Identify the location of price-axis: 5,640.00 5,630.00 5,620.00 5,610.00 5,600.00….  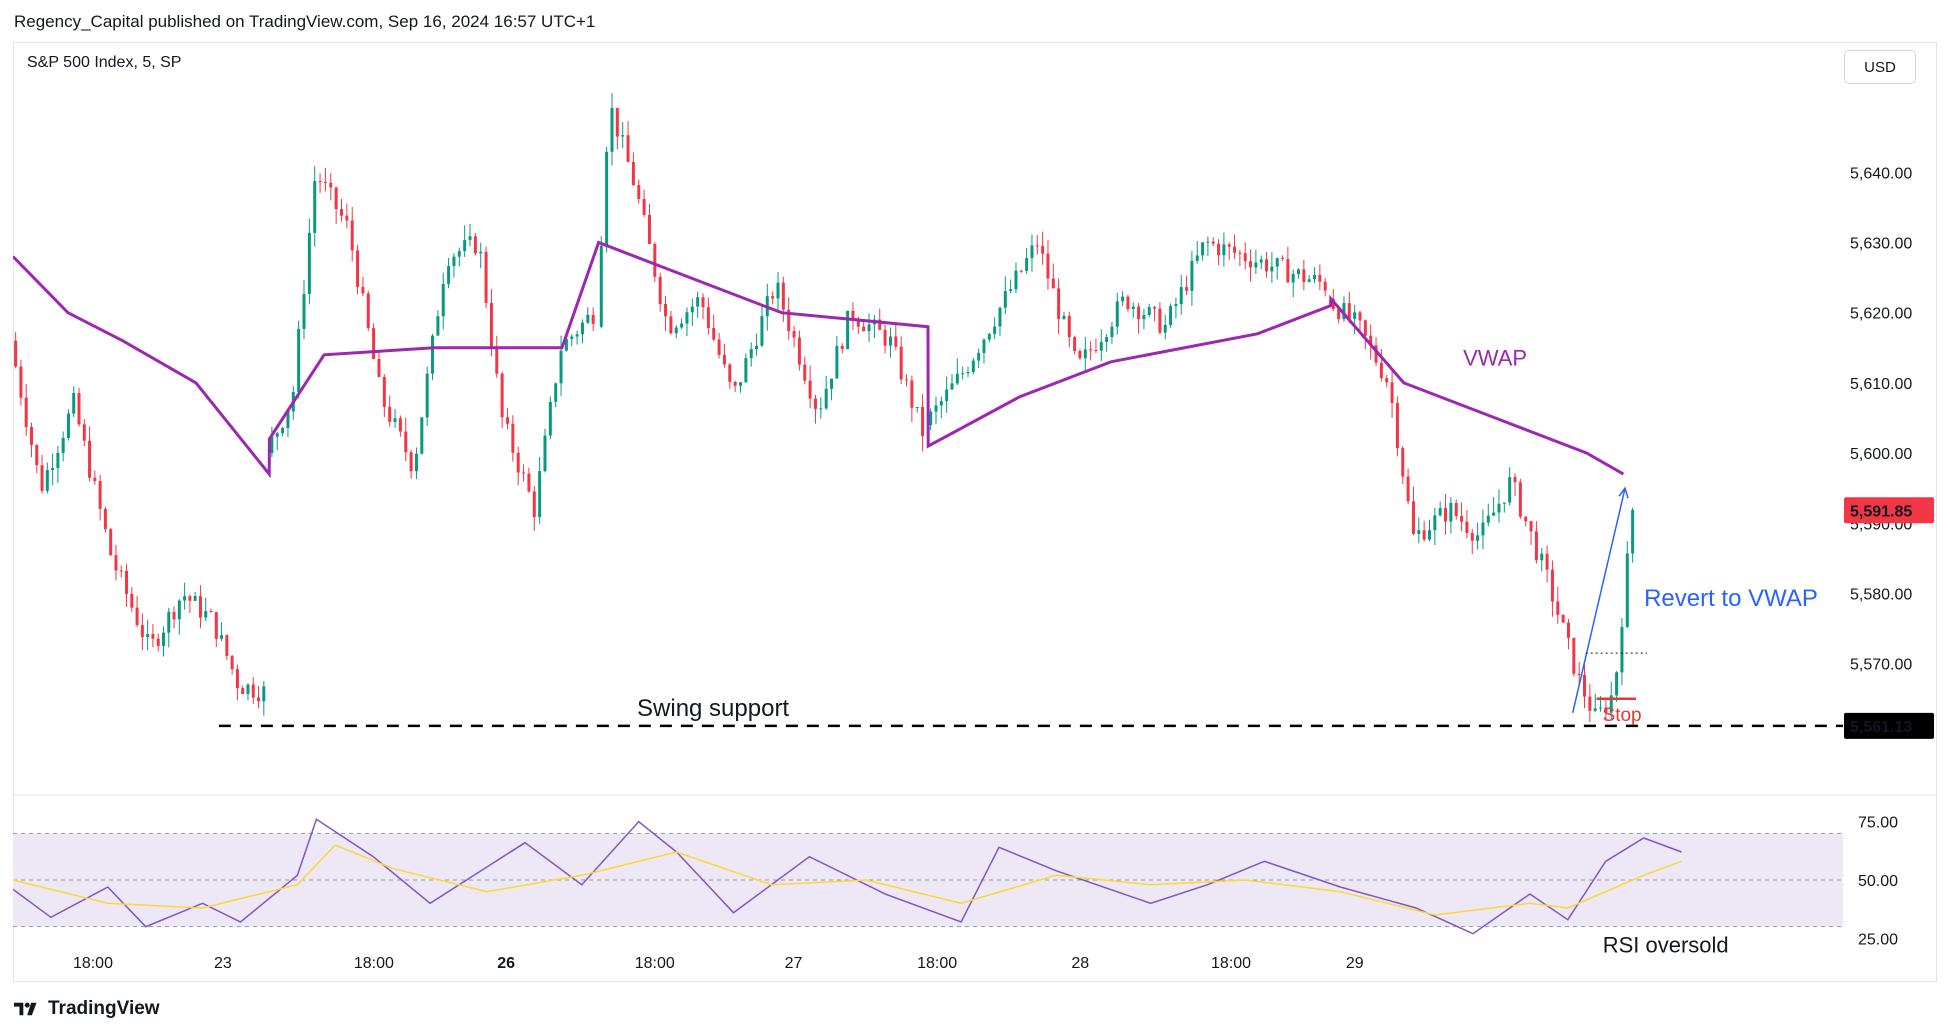
(1881, 419).